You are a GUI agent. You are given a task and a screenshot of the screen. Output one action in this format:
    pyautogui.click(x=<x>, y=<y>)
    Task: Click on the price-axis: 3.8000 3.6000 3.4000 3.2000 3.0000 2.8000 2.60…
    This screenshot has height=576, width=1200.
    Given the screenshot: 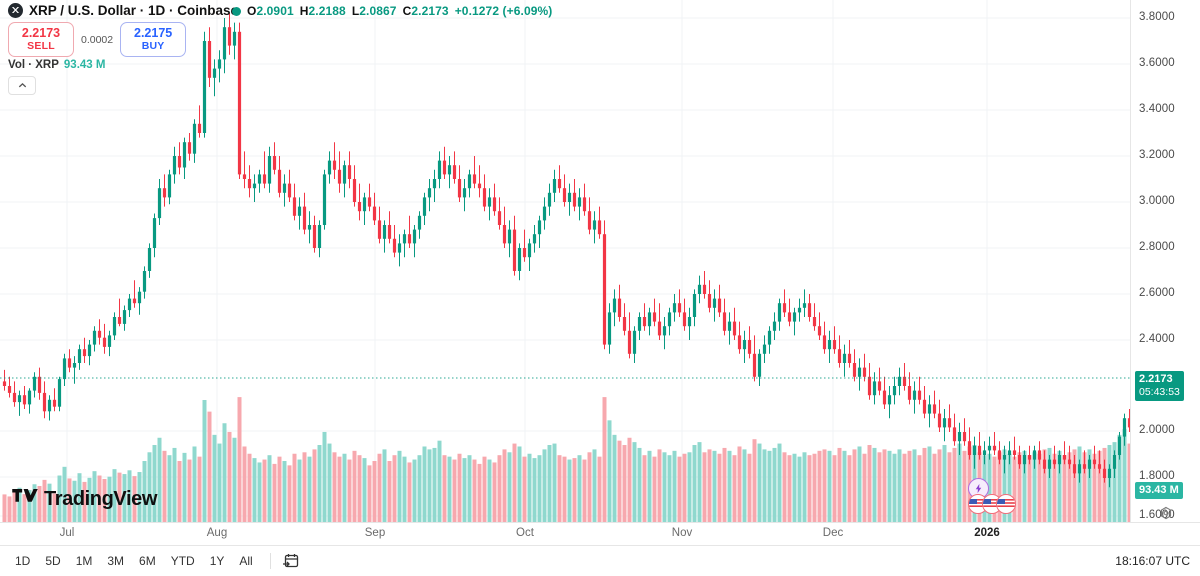 What is the action you would take?
    pyautogui.click(x=1165, y=261)
    